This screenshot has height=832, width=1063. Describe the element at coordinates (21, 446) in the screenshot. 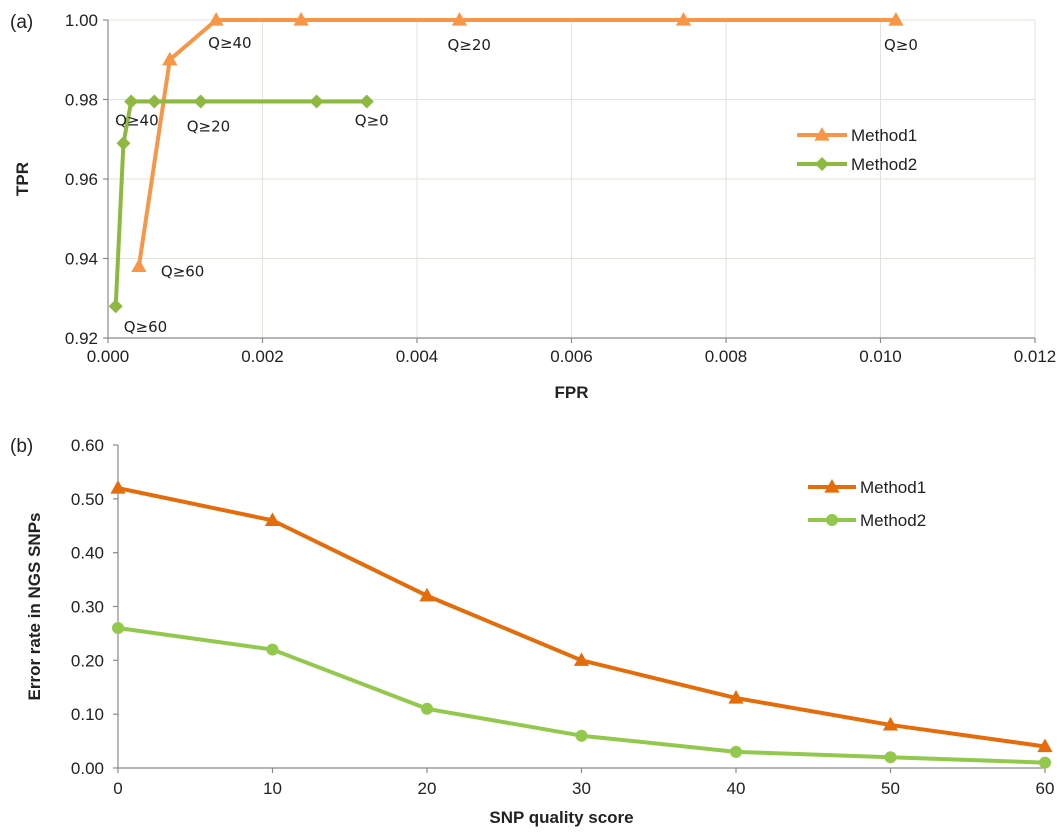

I see `panel-label-b: (b)` at that location.